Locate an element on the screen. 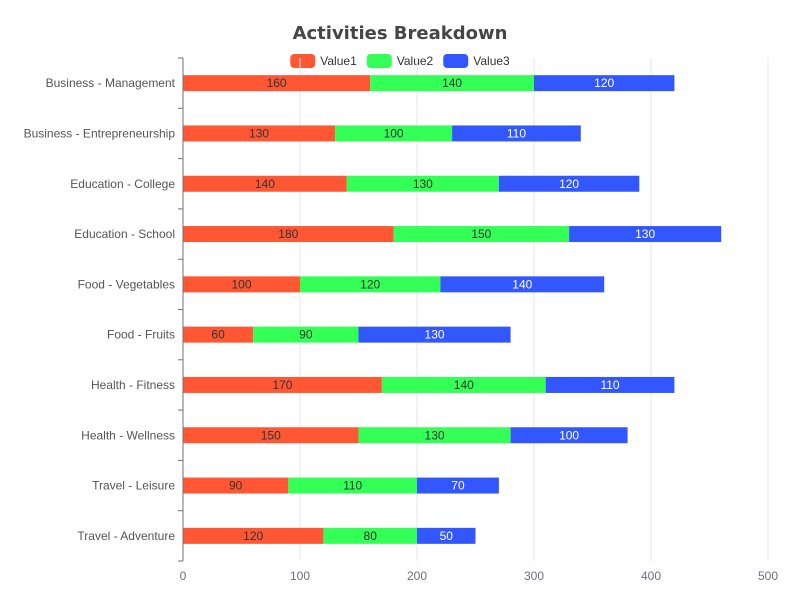 This screenshot has height=600, width=800. data-label: 80 is located at coordinates (371, 536).